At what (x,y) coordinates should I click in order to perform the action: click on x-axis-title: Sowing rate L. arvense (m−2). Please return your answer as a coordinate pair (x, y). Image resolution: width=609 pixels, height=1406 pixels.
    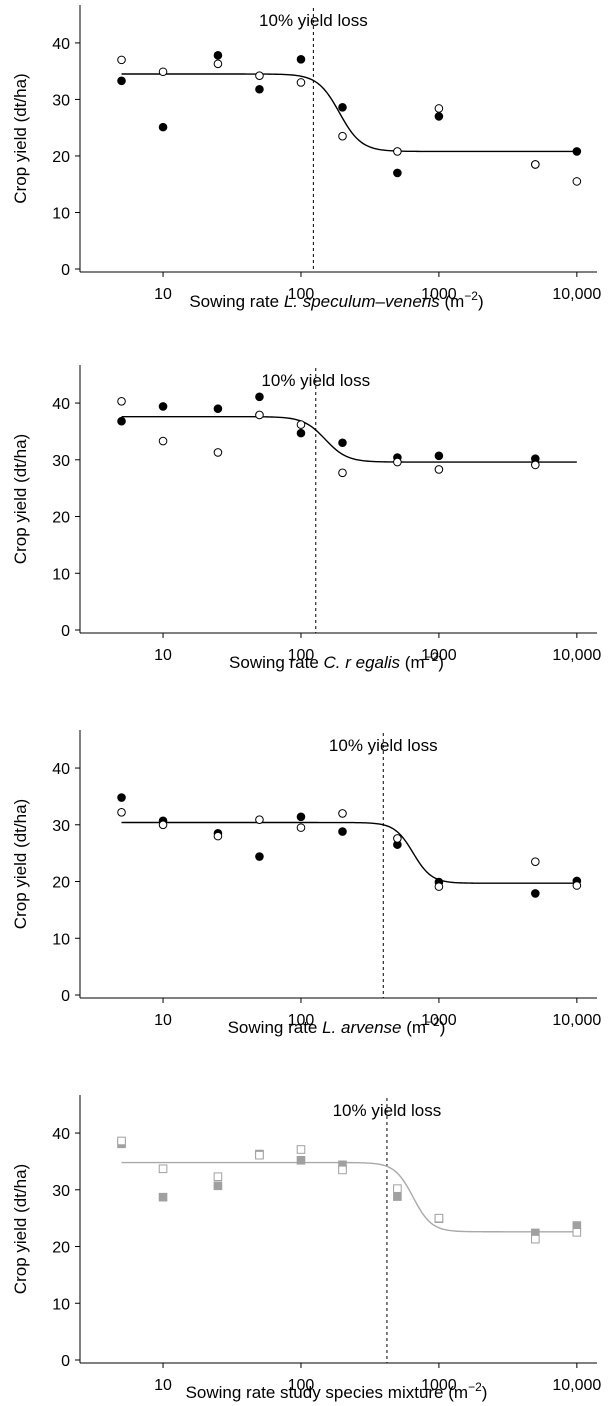
    Looking at the image, I should click on (337, 1026).